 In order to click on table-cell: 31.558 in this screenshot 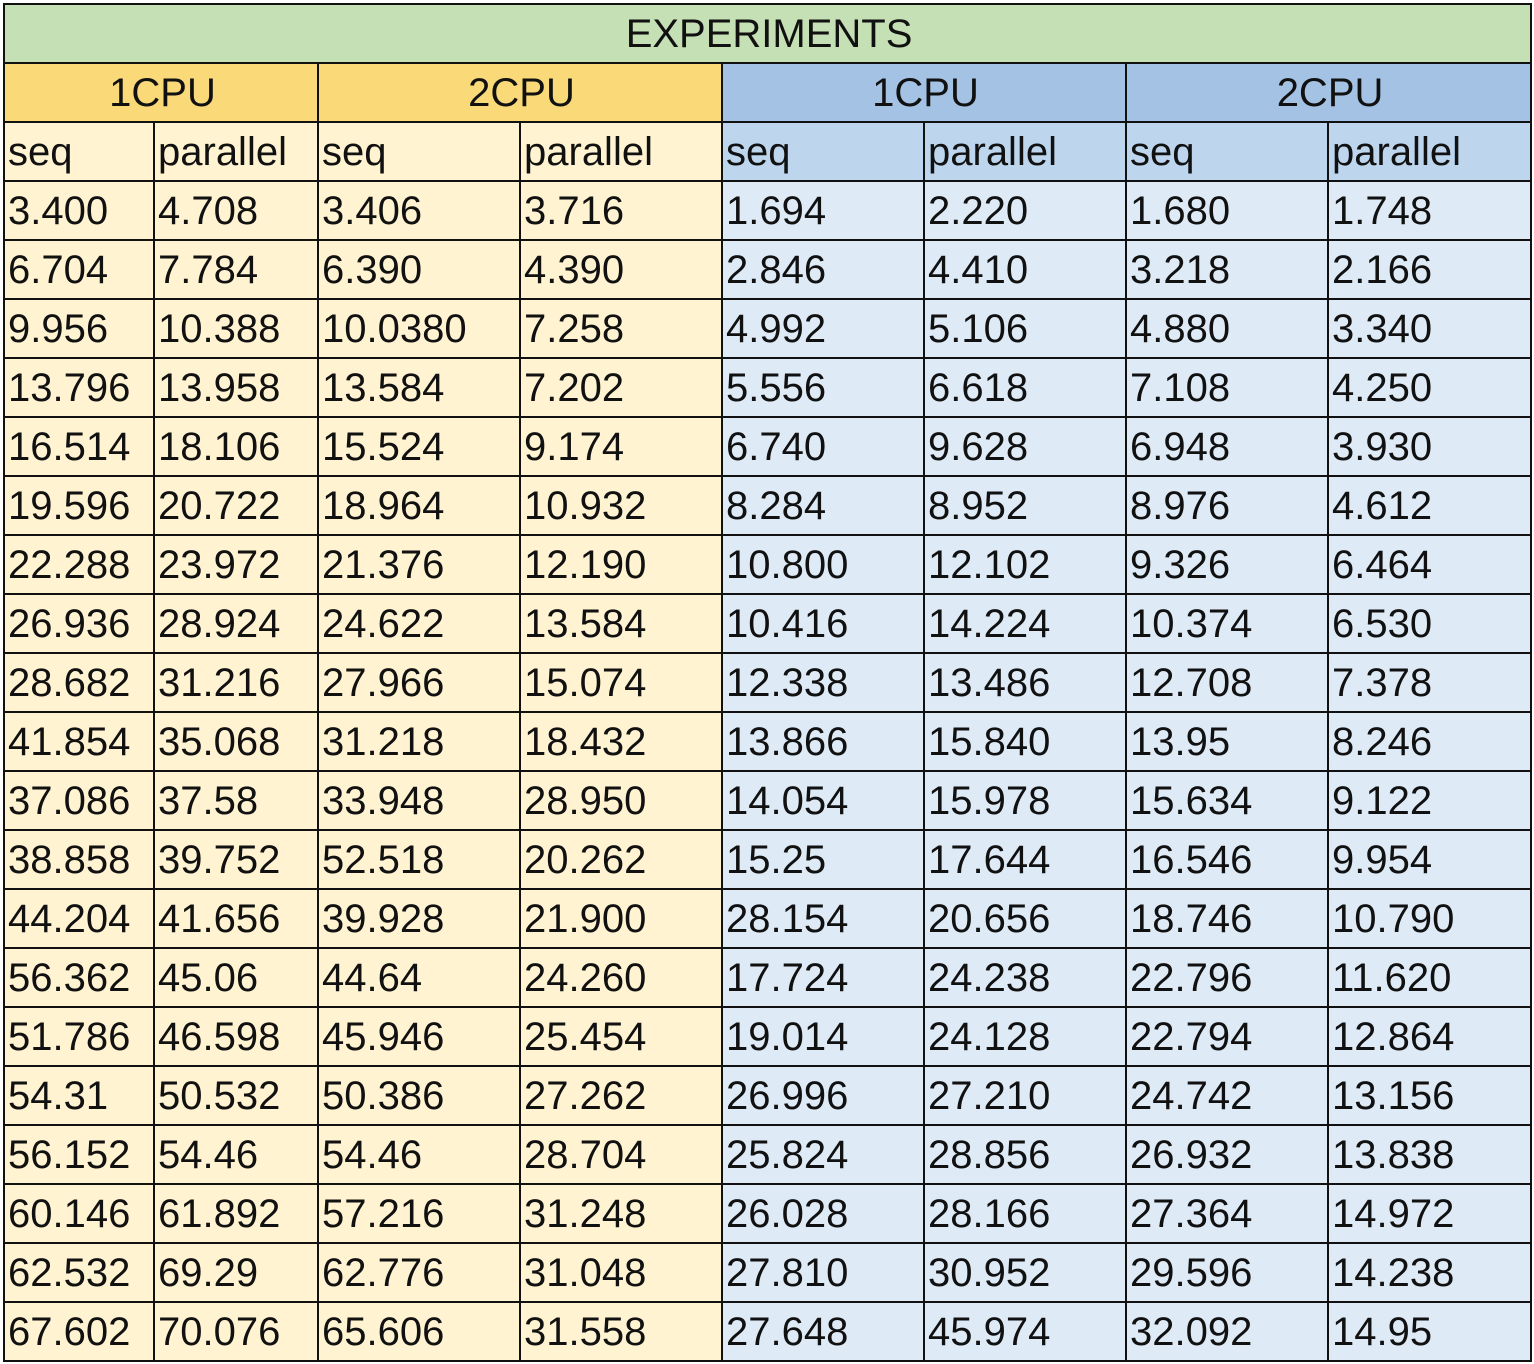, I will do `click(621, 1331)`.